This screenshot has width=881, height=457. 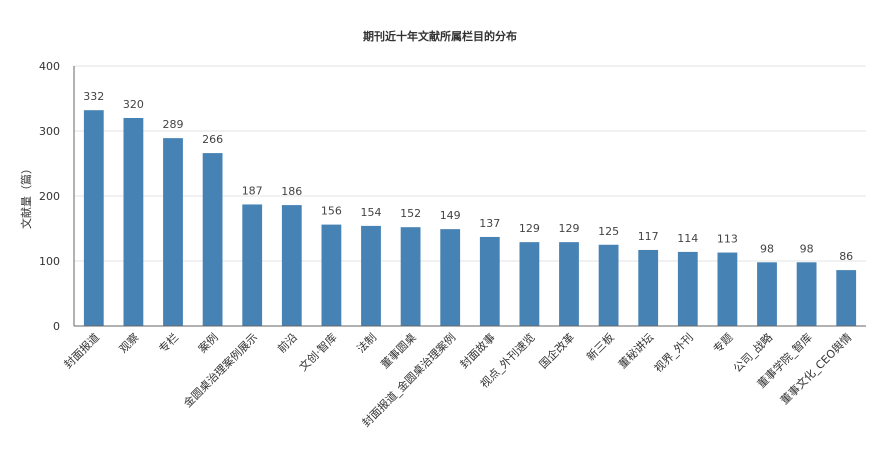 I want to click on x-tick-label-2: 专栏, so click(x=168, y=342).